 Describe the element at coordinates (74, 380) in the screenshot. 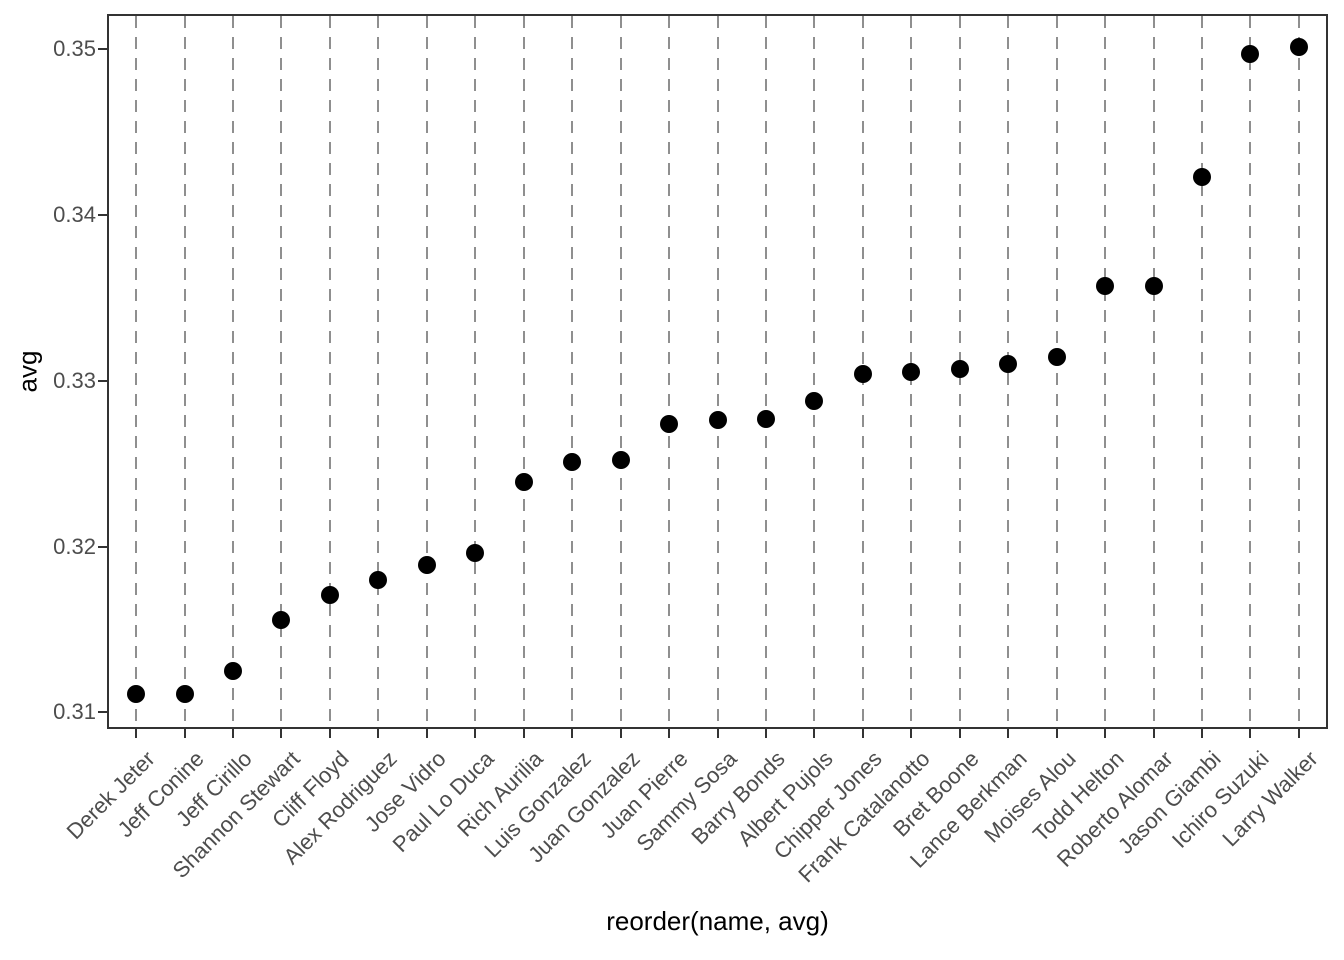

I see `y-tick-label: 0.33` at that location.